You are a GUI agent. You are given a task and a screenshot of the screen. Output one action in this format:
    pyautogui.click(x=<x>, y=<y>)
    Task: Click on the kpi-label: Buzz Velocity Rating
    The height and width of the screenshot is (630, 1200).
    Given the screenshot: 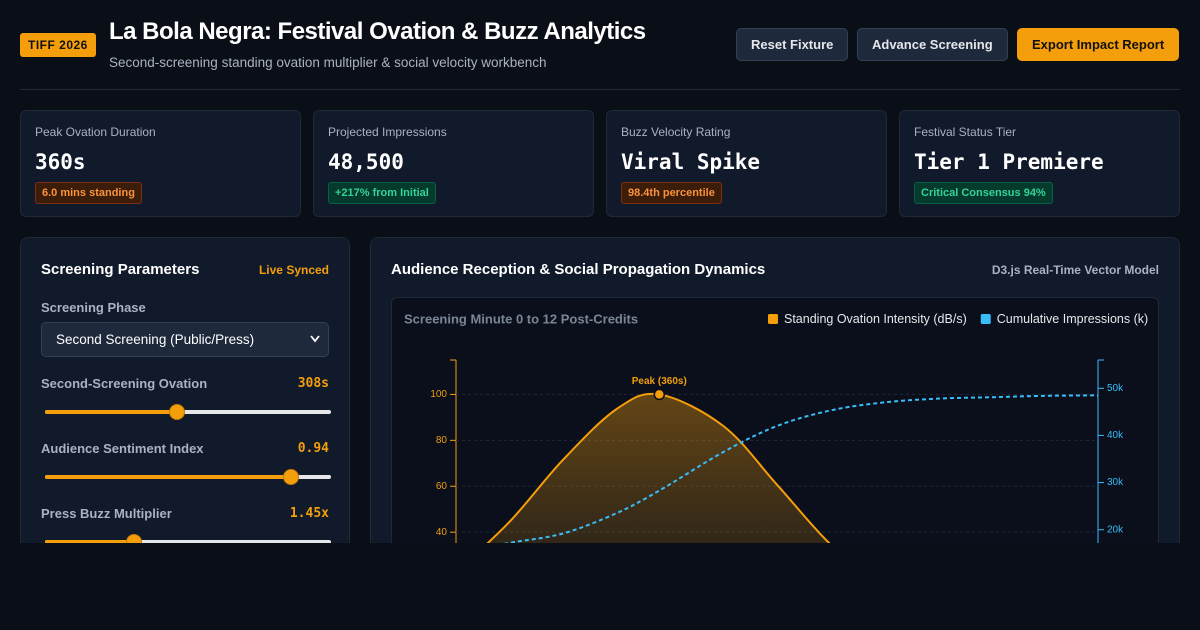 What is the action you would take?
    pyautogui.click(x=676, y=132)
    